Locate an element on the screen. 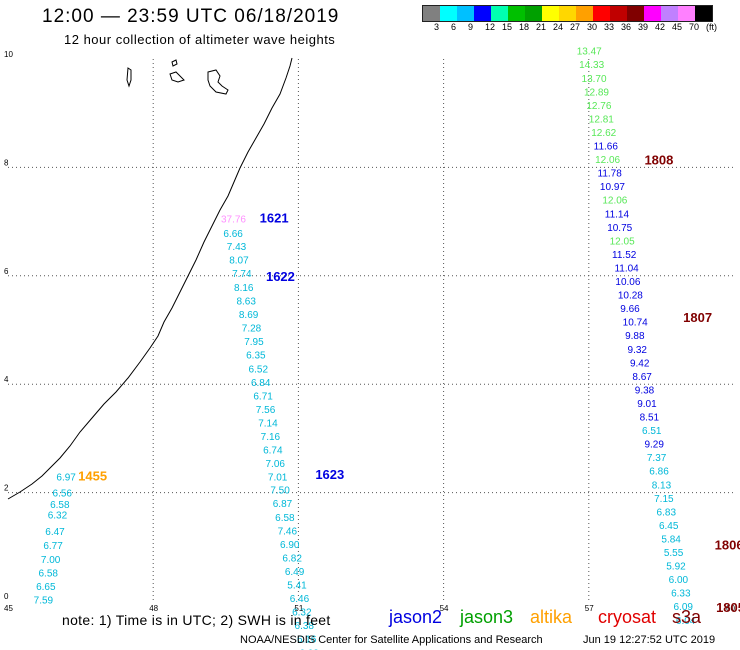  swh-value: 37.76 is located at coordinates (233, 220).